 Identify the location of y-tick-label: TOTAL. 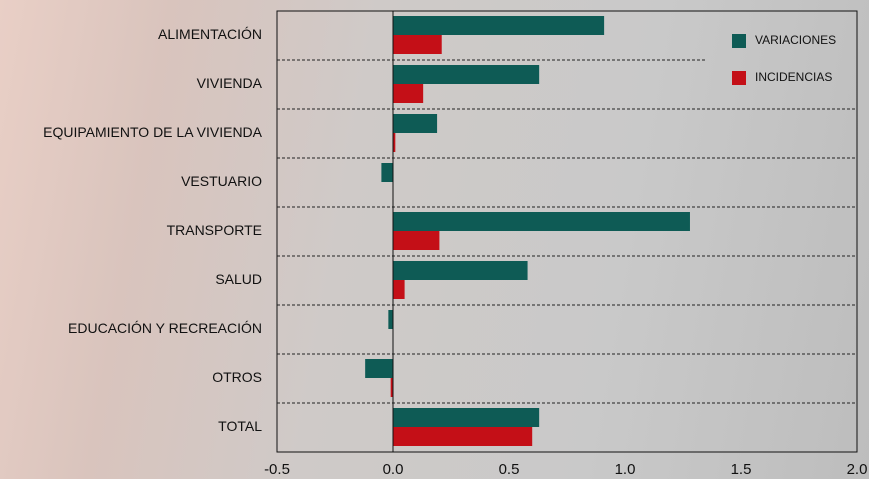
(240, 426).